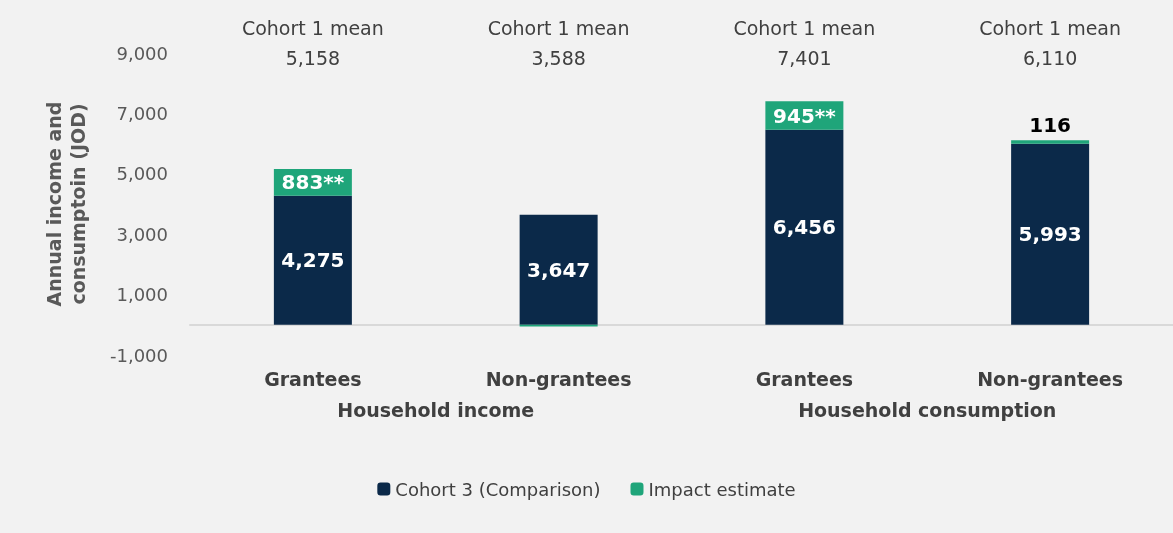 The height and width of the screenshot is (533, 1173). Describe the element at coordinates (313, 182) in the screenshot. I see `data-label: 883**` at that location.